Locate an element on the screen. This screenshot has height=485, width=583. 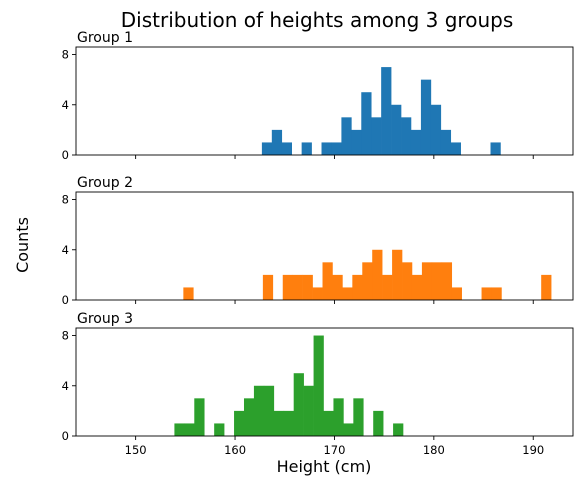
x-axis-label: Height (cm) is located at coordinates (324, 466).